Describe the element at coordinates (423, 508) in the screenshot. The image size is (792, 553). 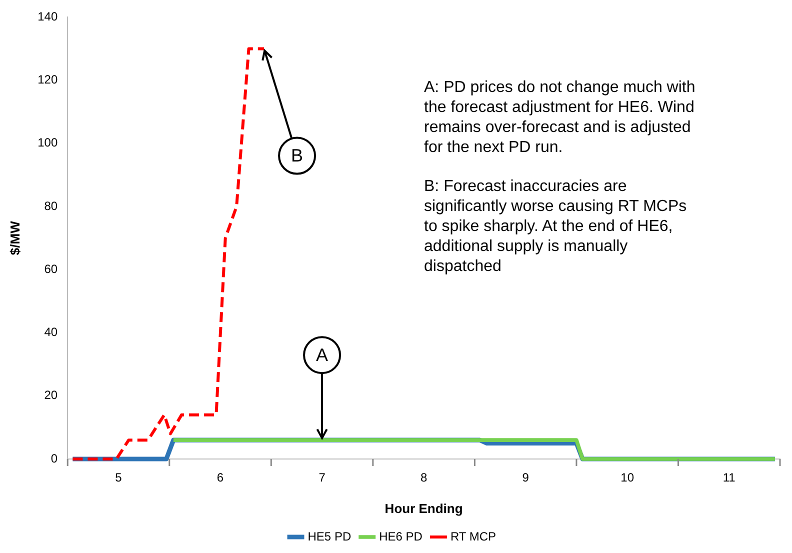
I see `x-axis-title: Hour Ending` at that location.